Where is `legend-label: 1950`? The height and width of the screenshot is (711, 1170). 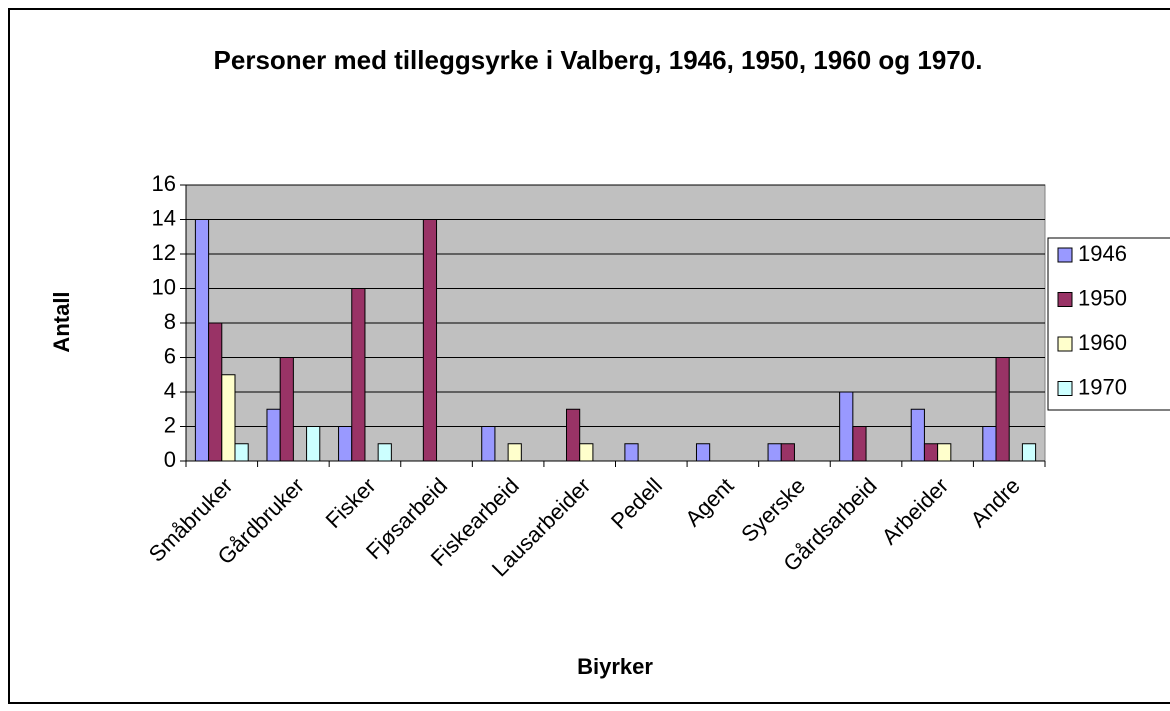 legend-label: 1950 is located at coordinates (1102, 297).